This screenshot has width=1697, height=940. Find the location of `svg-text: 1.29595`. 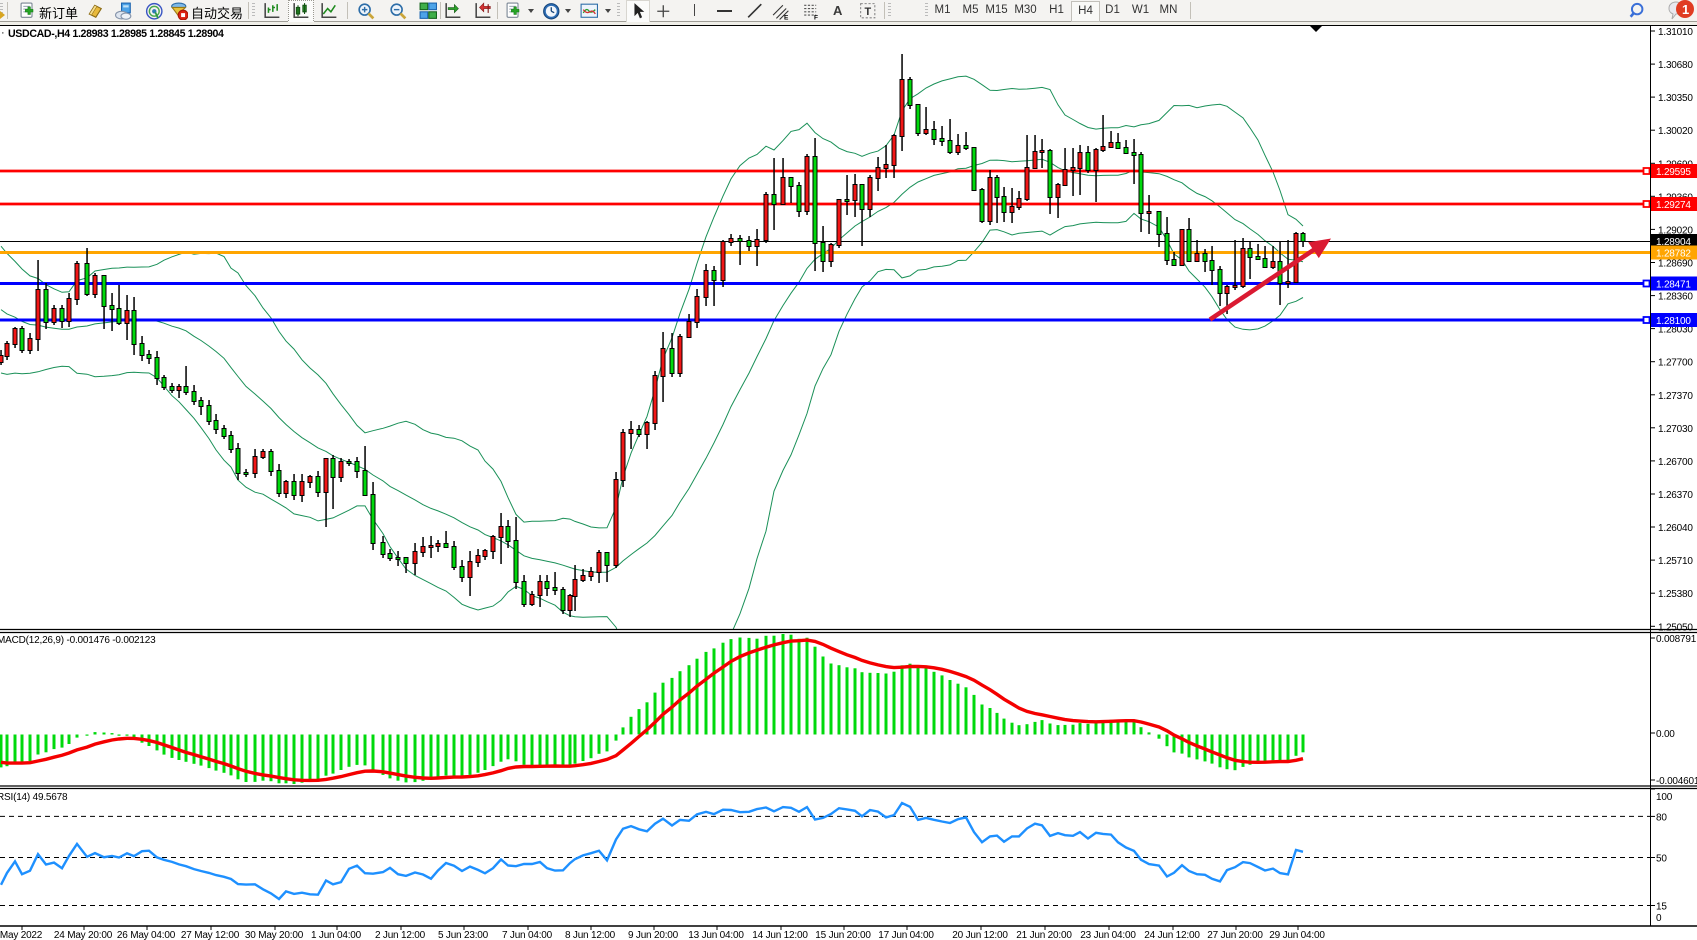

svg-text: 1.29595 is located at coordinates (1673, 172).